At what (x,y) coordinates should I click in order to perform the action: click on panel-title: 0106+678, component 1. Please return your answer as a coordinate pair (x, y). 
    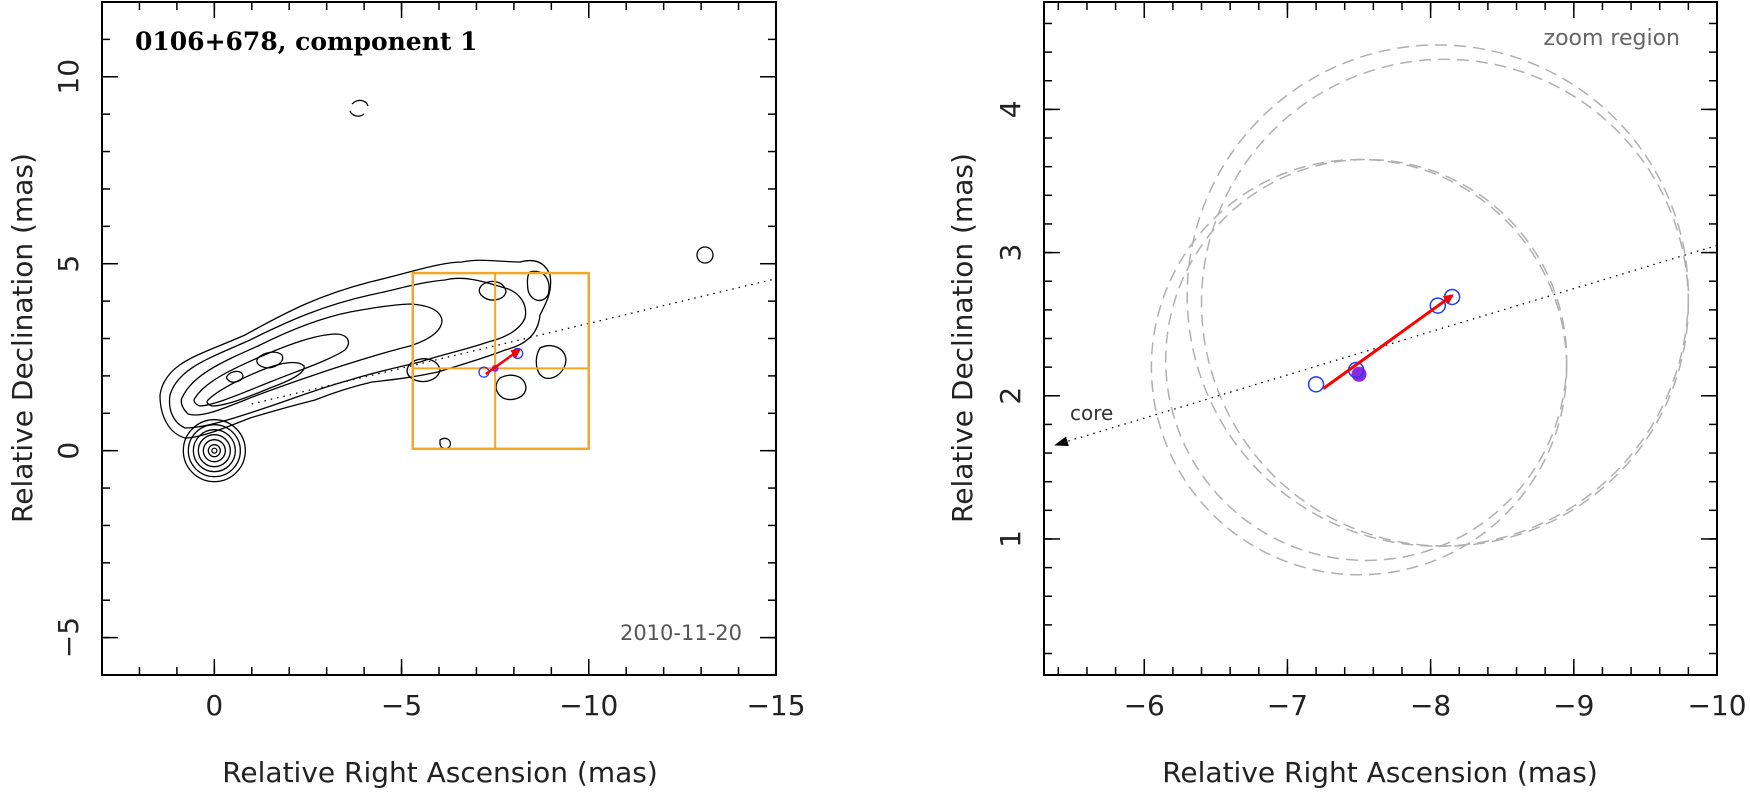
    Looking at the image, I should click on (306, 41).